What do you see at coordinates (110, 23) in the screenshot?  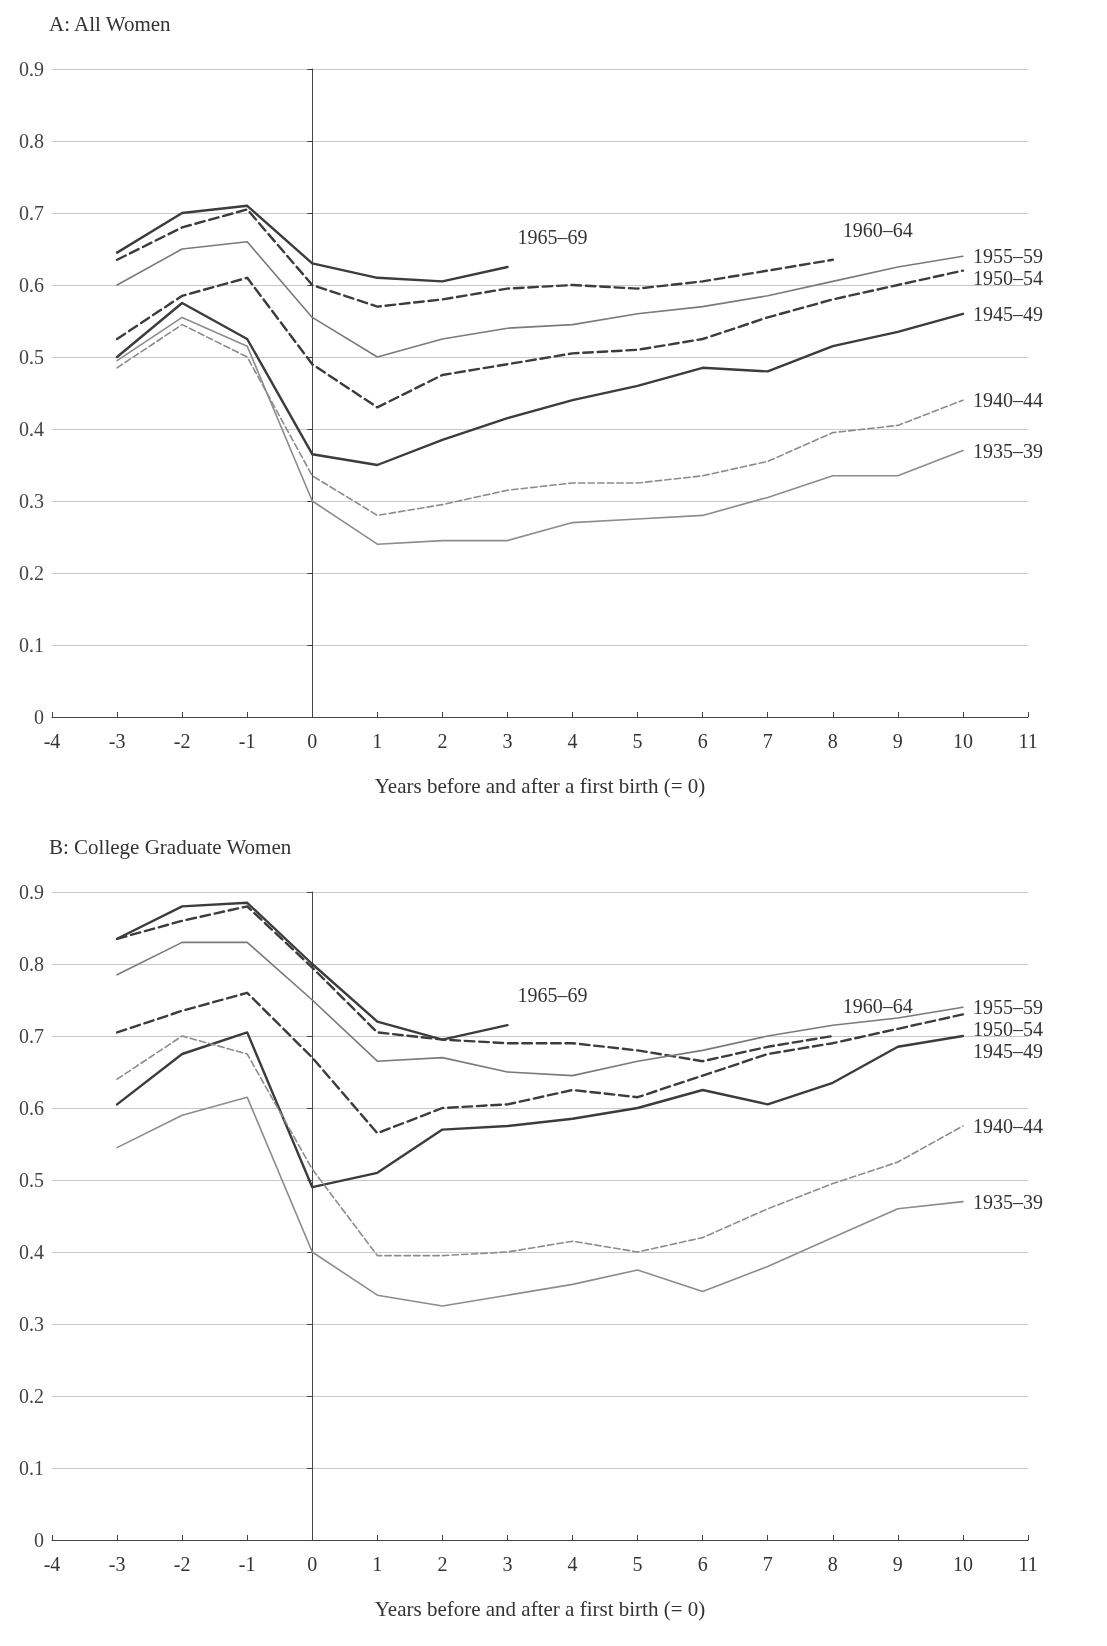 I see `chart-title: A: All Women` at bounding box center [110, 23].